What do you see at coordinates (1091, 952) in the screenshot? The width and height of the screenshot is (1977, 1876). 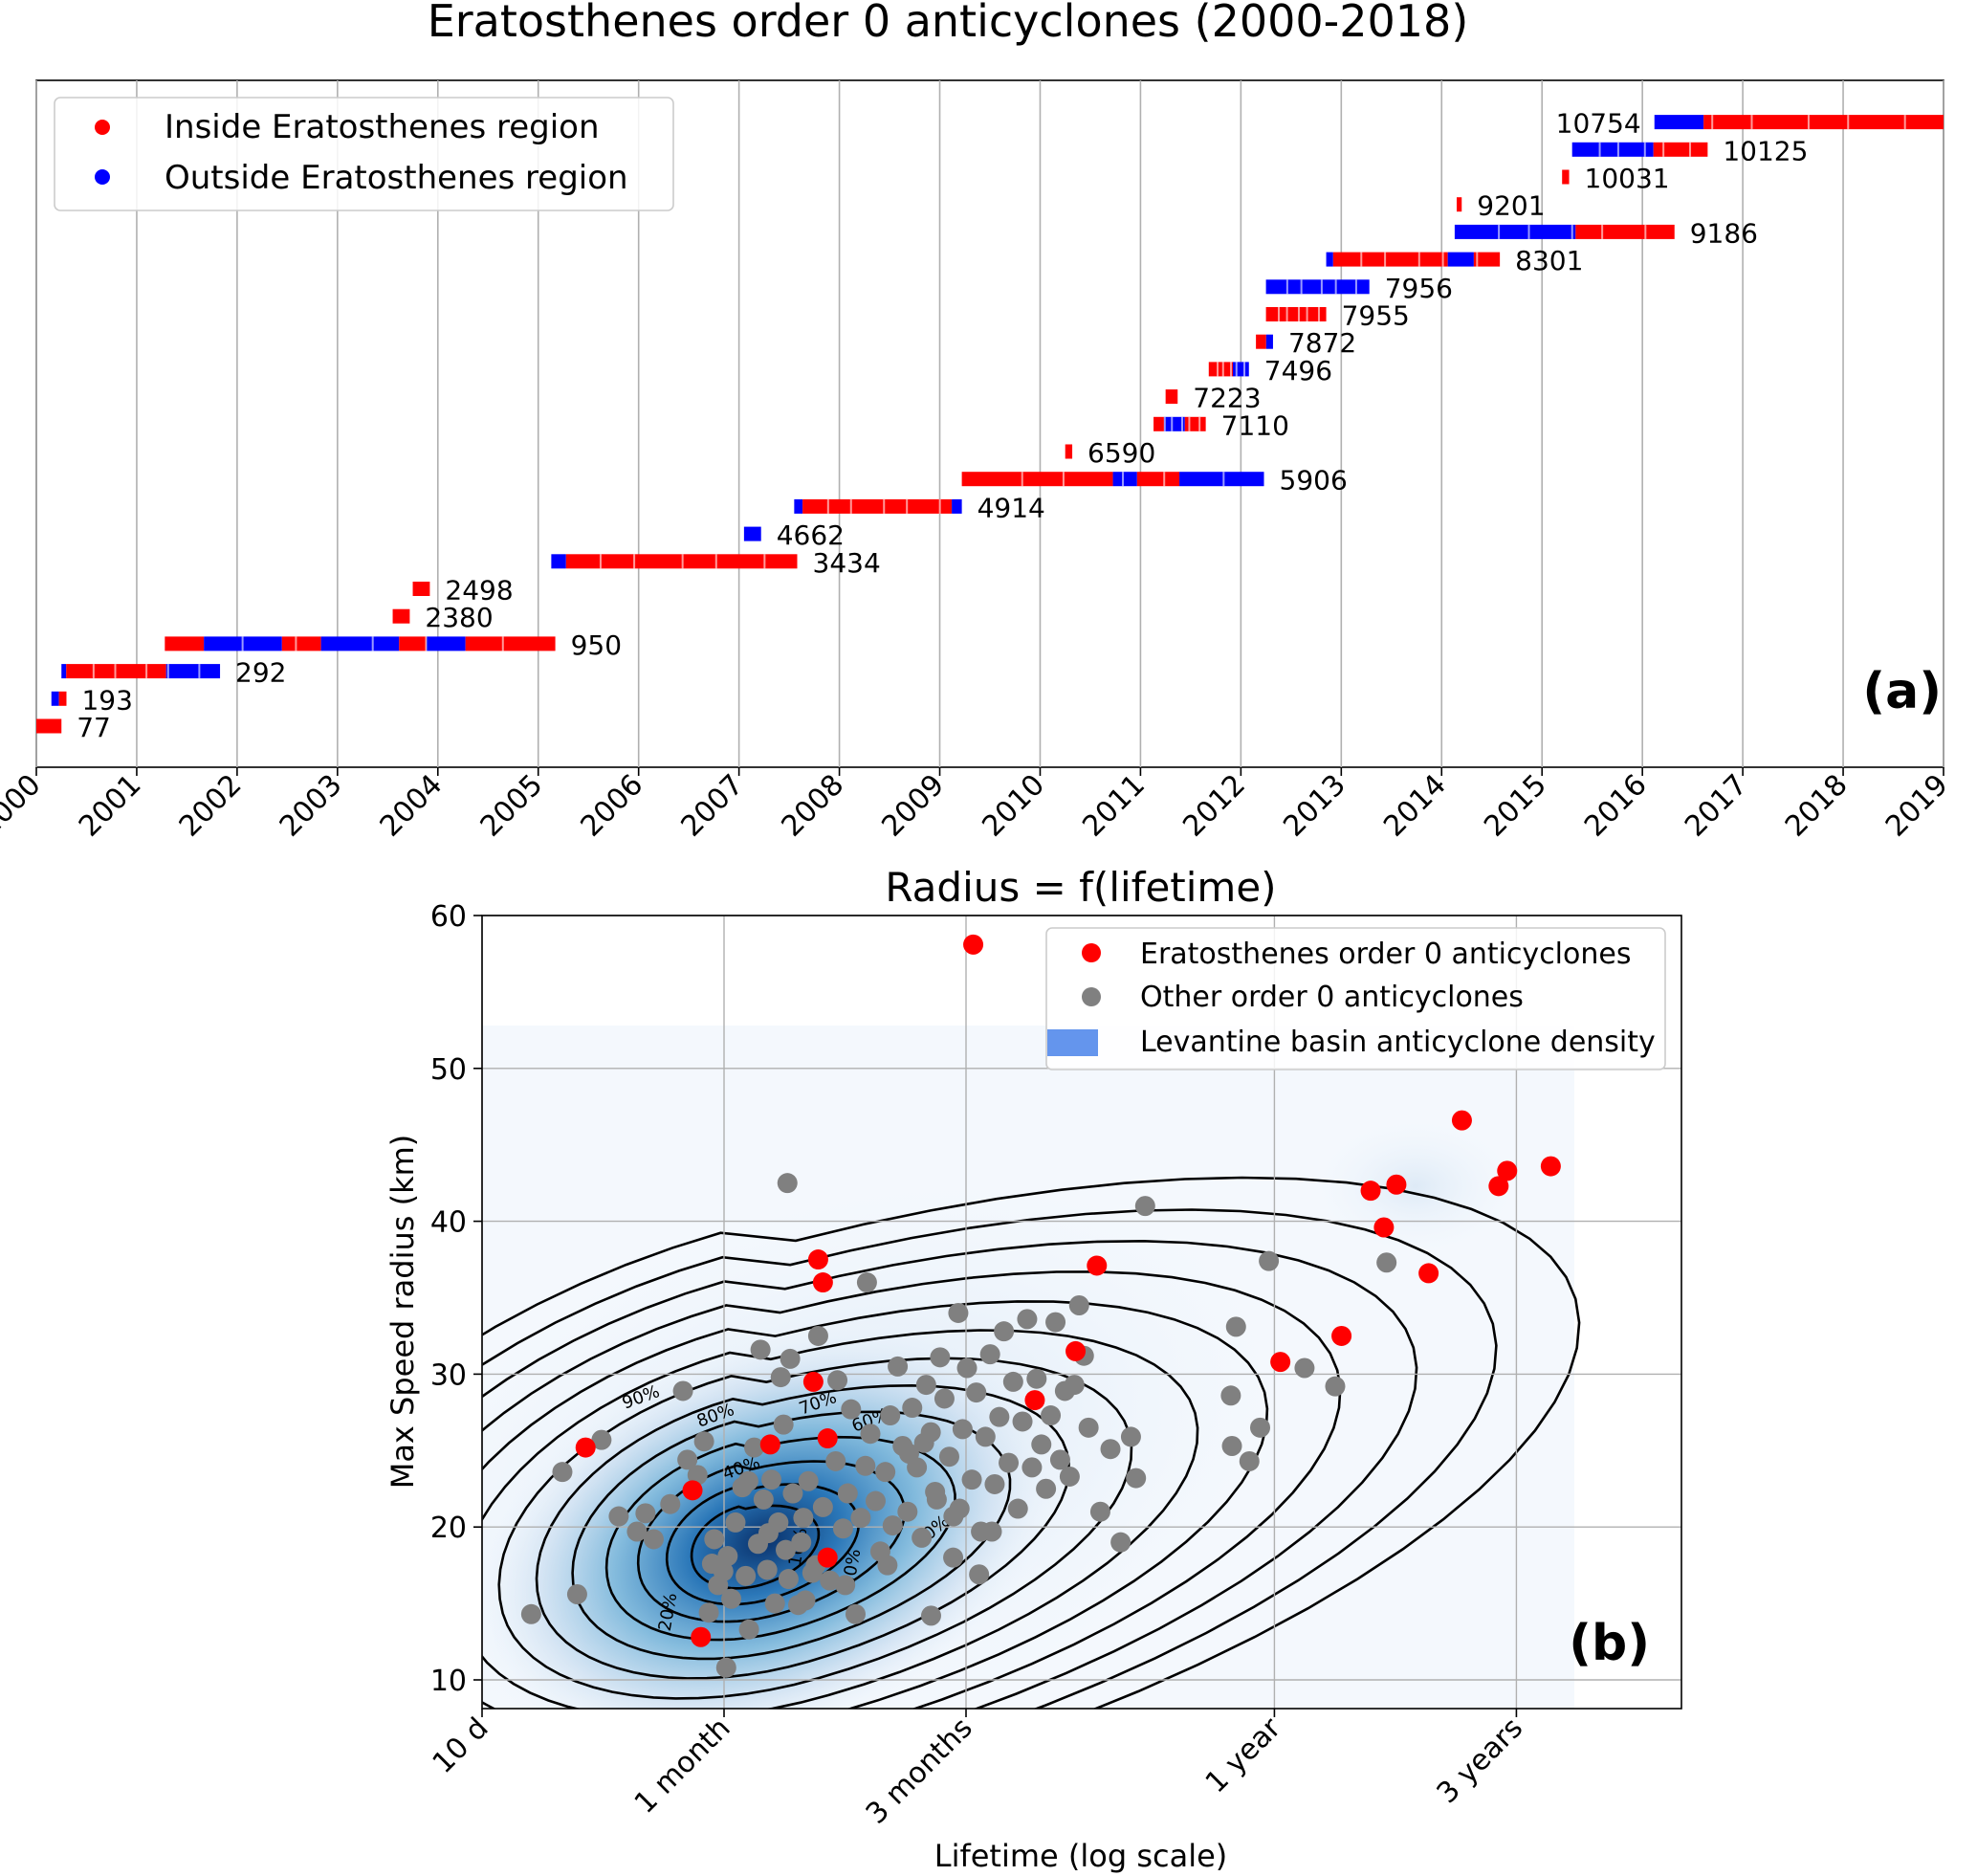 I see `legend-eratosthenes-marker` at bounding box center [1091, 952].